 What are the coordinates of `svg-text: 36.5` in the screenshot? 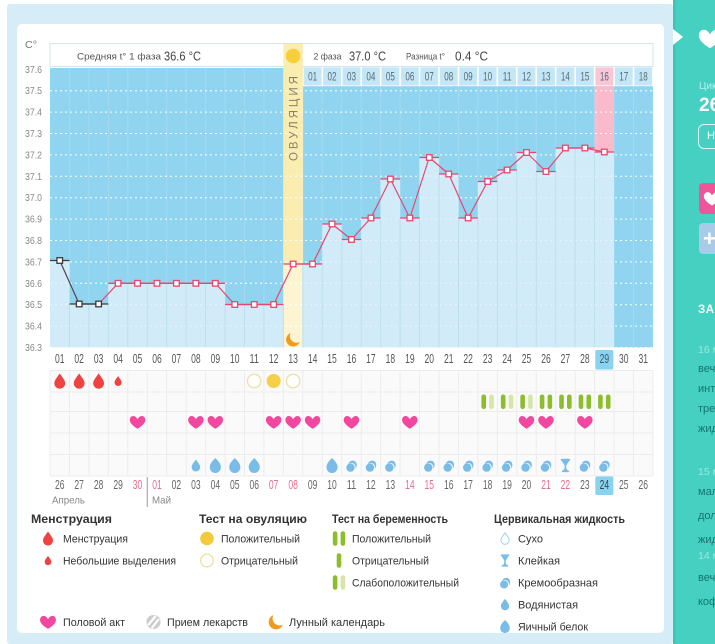 It's located at (33, 305).